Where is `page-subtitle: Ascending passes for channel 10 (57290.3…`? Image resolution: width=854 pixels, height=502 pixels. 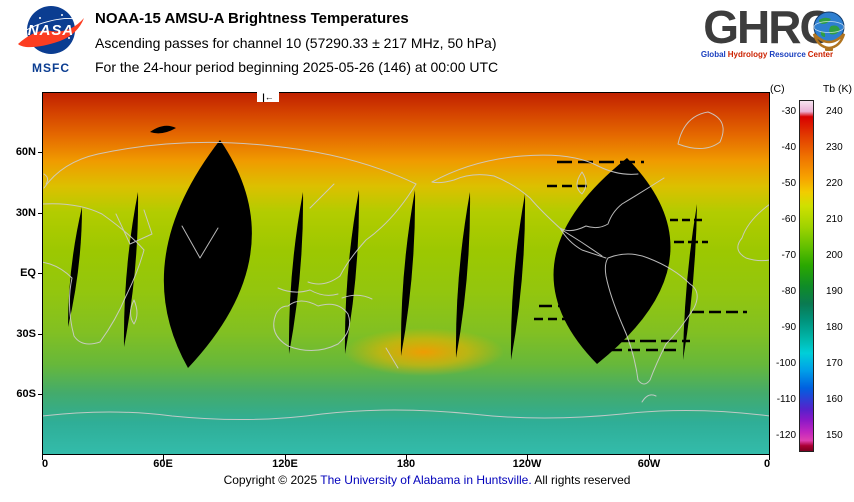
page-subtitle: Ascending passes for channel 10 (57290.3… is located at coordinates (296, 43).